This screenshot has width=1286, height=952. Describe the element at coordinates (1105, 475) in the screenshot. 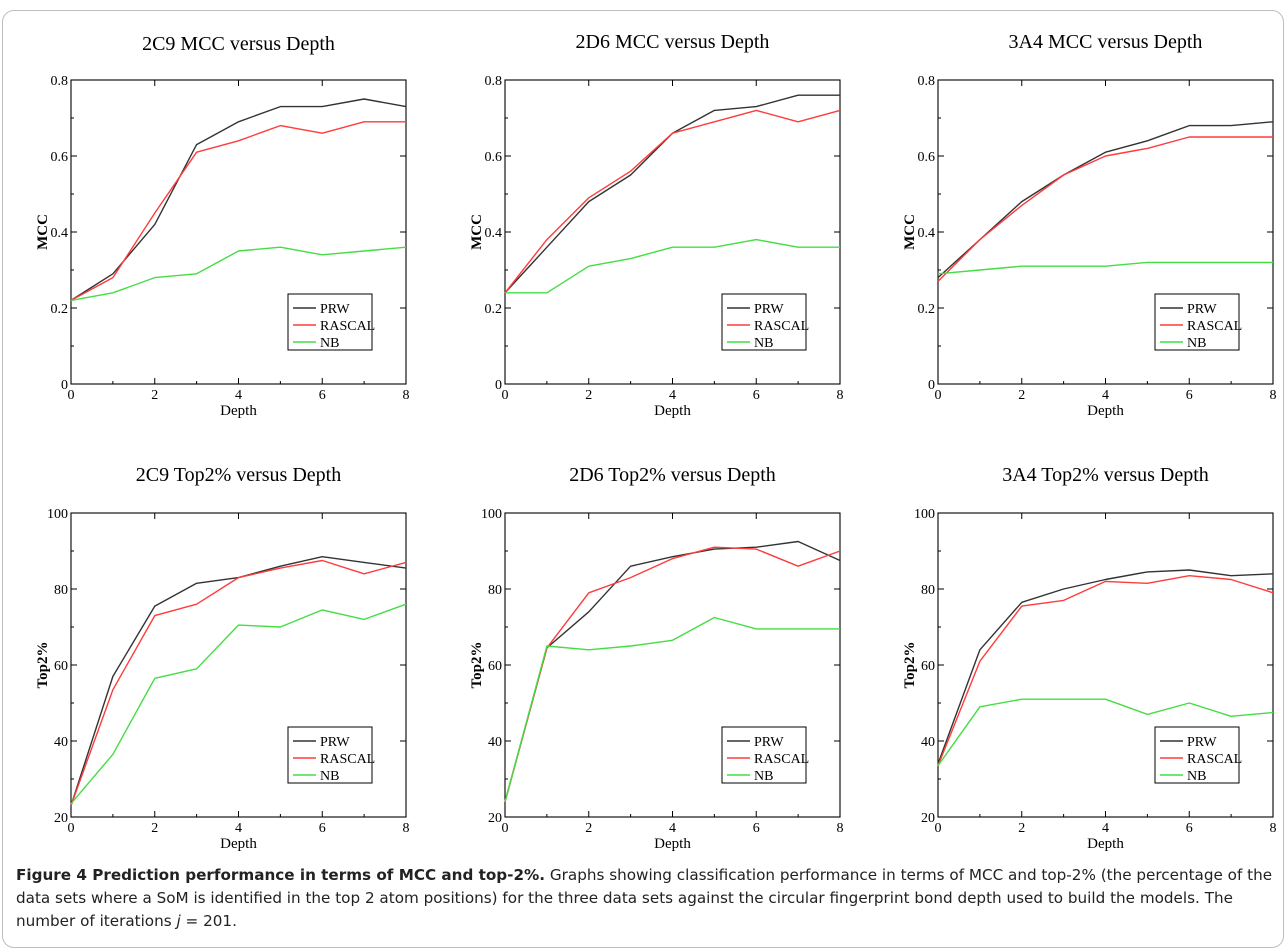

I see `chart-title: 3A4 Top2% versus Depth` at that location.